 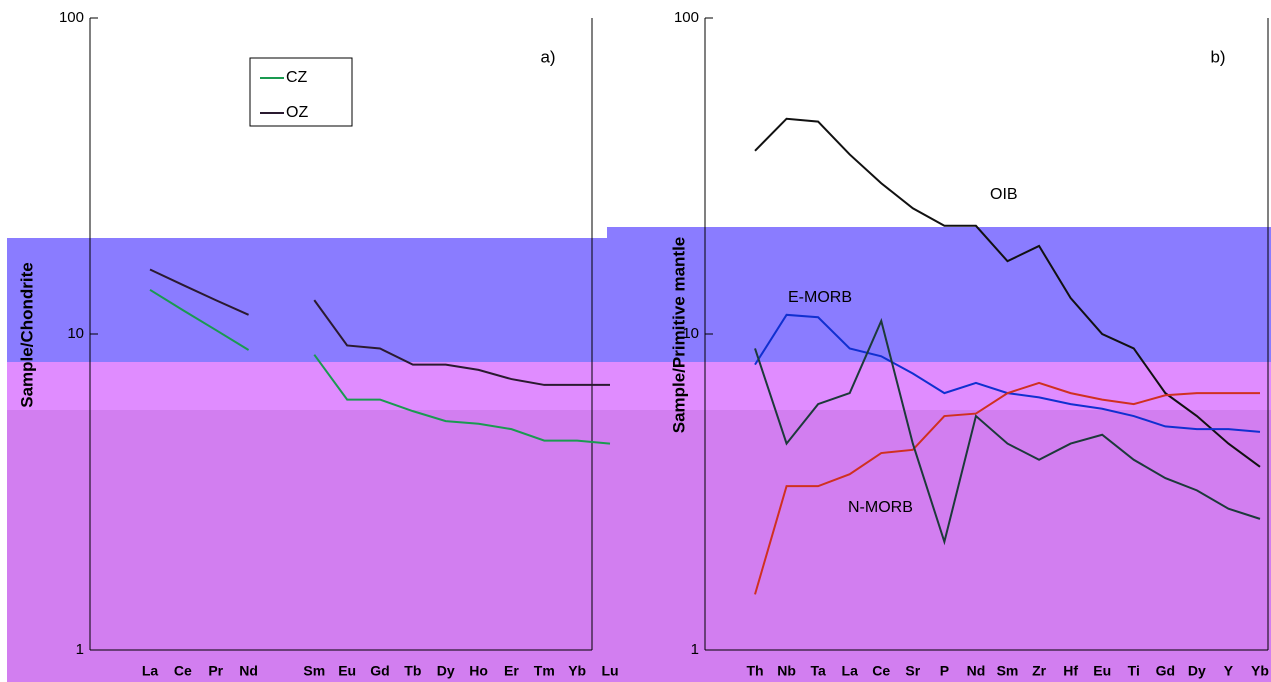 I want to click on x-tick-label: Th, so click(x=754, y=671).